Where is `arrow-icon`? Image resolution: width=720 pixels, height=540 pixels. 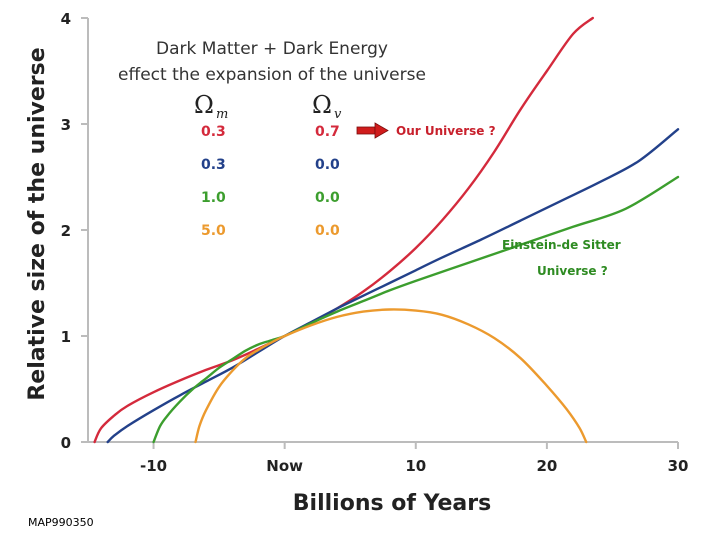 arrow-icon is located at coordinates (372, 130).